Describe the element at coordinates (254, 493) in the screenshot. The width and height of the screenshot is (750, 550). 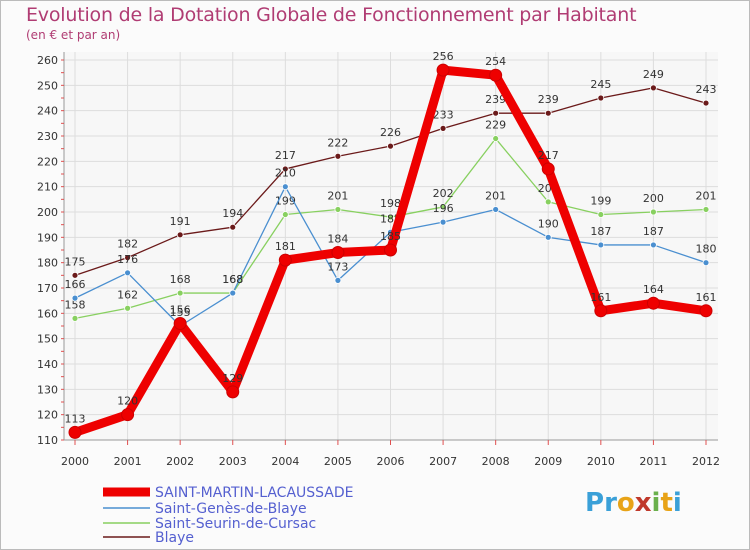
I see `legend-label: SAINT-MARTIN-LACAUSSADE` at that location.